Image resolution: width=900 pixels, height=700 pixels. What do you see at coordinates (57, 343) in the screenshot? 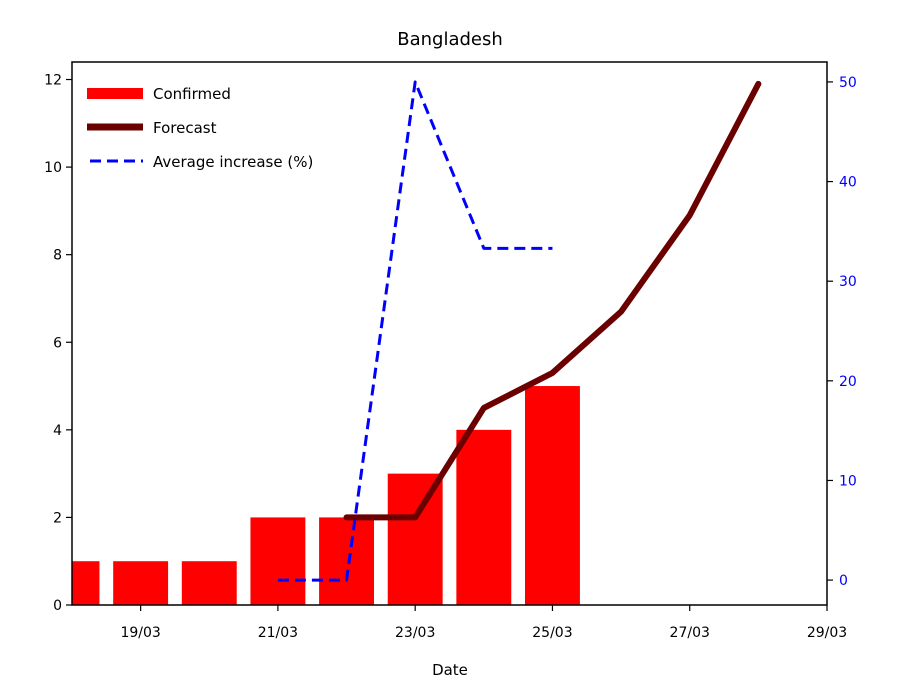
I see `y-tick-label: 6` at bounding box center [57, 343].